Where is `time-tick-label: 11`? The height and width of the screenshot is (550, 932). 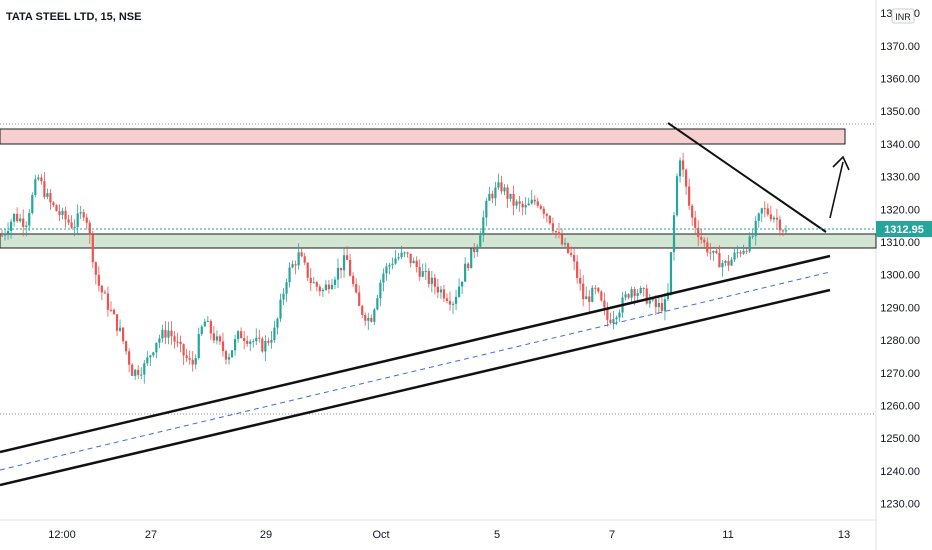
time-tick-label: 11 is located at coordinates (727, 535).